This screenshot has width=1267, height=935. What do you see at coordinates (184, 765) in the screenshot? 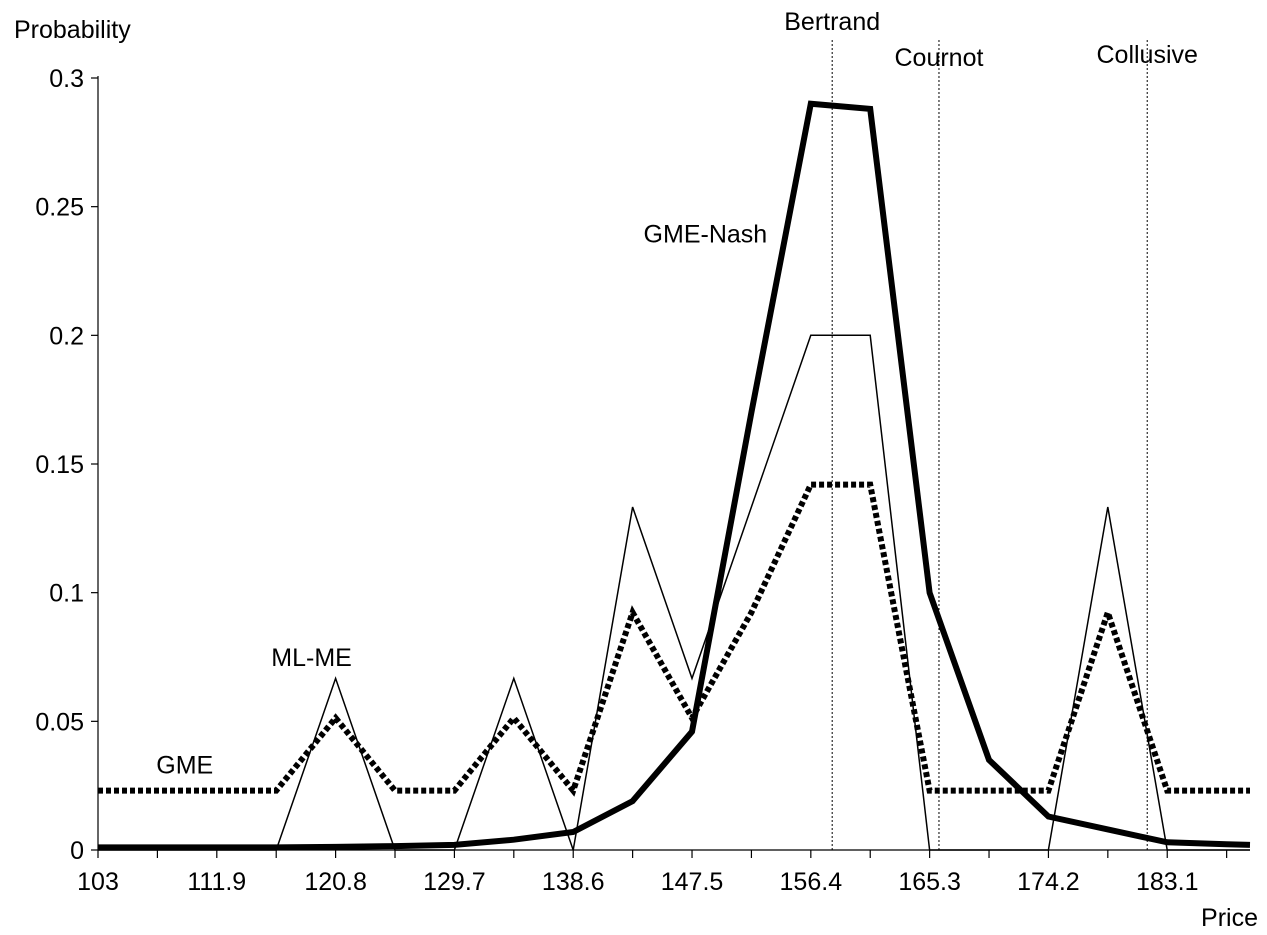
I see `annotation-gme: GME` at bounding box center [184, 765].